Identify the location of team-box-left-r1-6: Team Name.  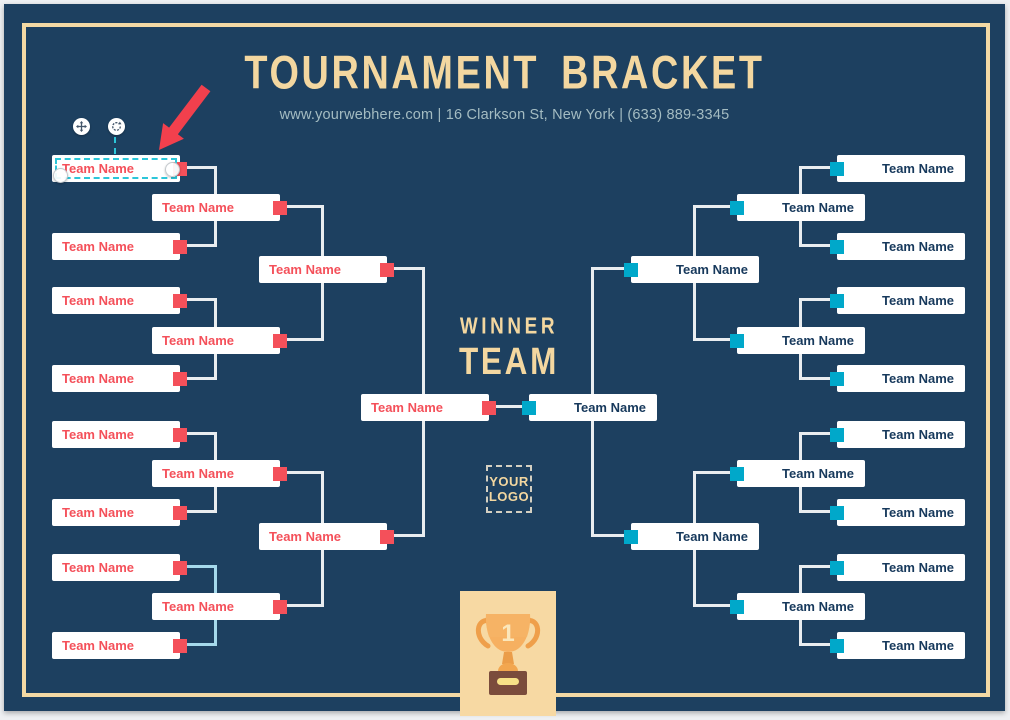
(119, 512).